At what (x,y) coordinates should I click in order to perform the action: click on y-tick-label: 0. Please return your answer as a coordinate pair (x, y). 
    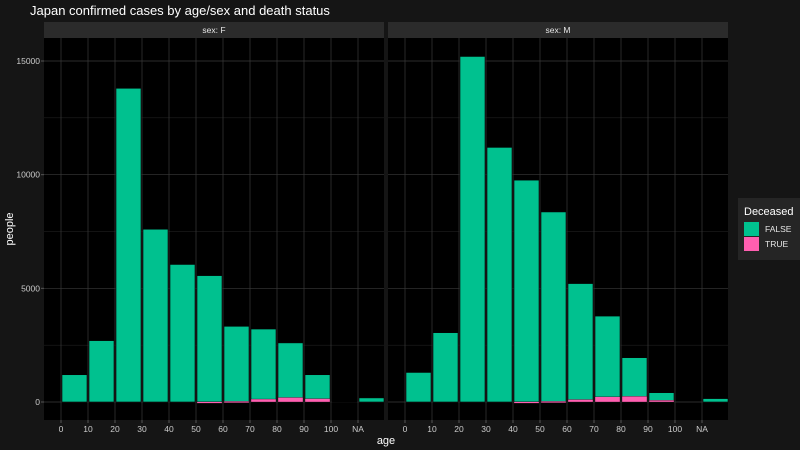
    Looking at the image, I should click on (37, 402).